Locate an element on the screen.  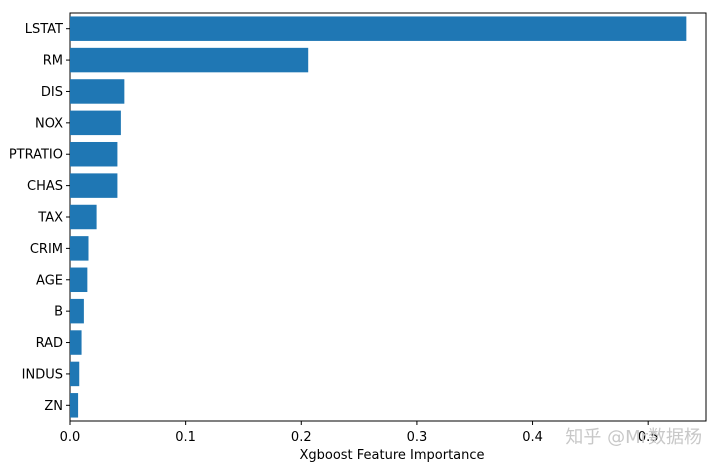
bar-zn is located at coordinates (74, 405).